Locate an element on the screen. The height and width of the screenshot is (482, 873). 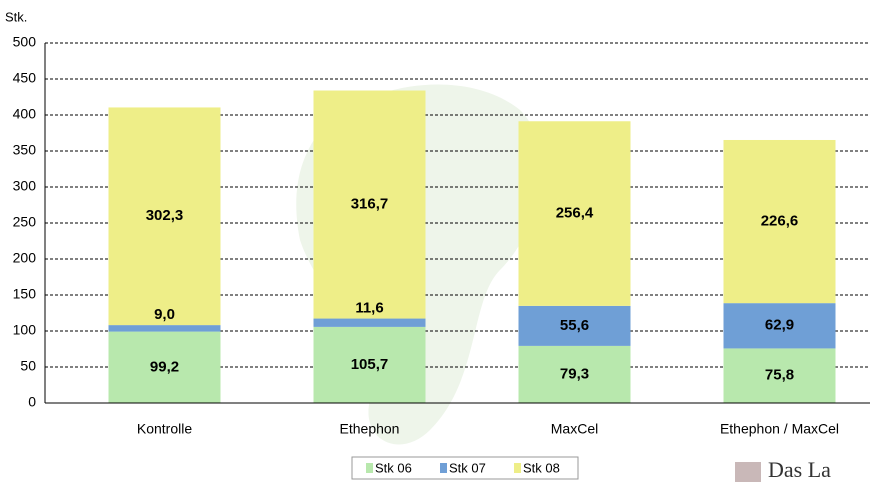
data-label: 11,6 is located at coordinates (369, 308).